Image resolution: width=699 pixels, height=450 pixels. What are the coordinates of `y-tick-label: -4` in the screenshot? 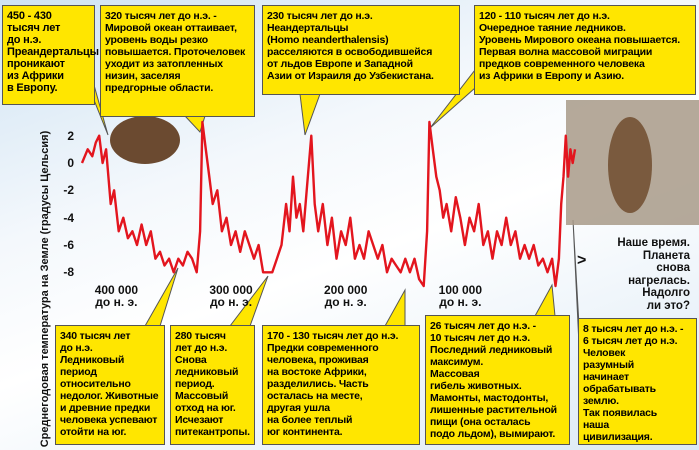 It's located at (68, 217).